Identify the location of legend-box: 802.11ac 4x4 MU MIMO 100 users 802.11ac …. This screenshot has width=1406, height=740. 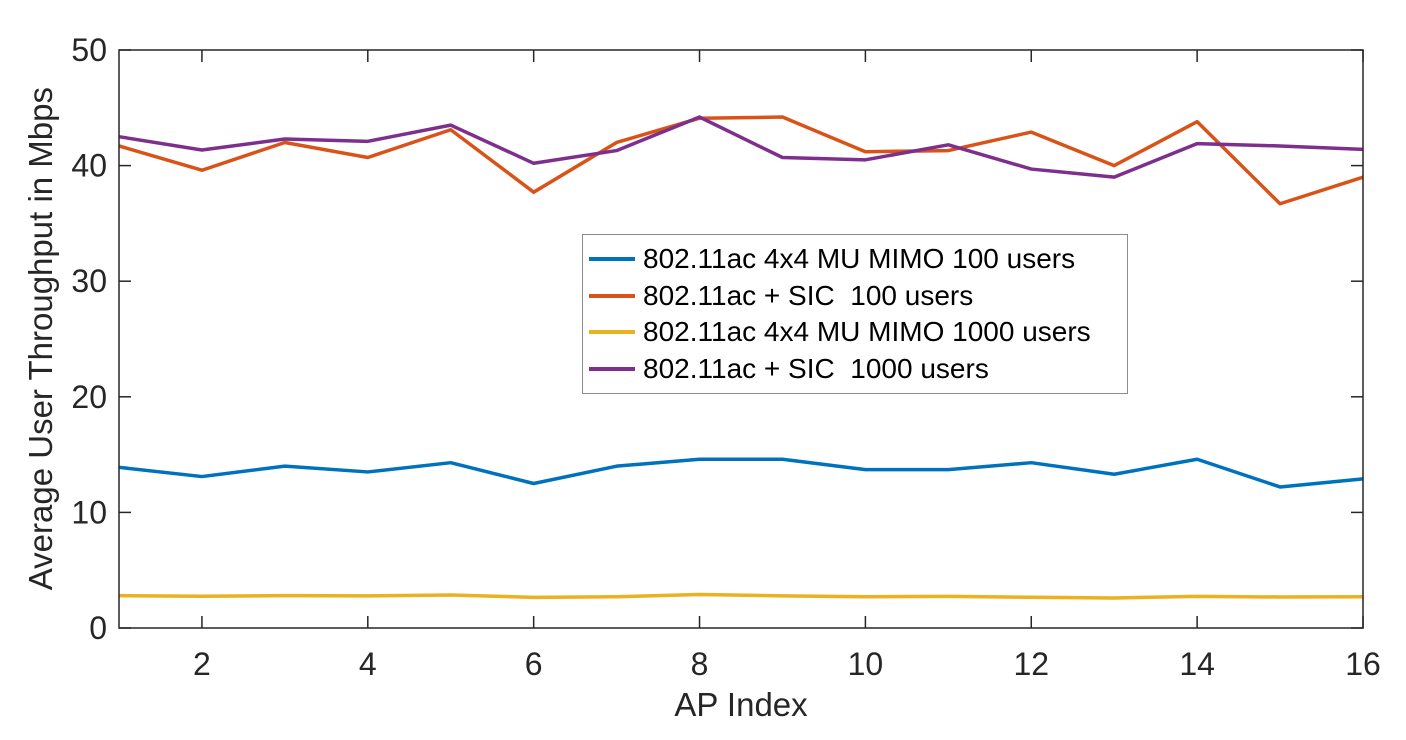
(855, 314).